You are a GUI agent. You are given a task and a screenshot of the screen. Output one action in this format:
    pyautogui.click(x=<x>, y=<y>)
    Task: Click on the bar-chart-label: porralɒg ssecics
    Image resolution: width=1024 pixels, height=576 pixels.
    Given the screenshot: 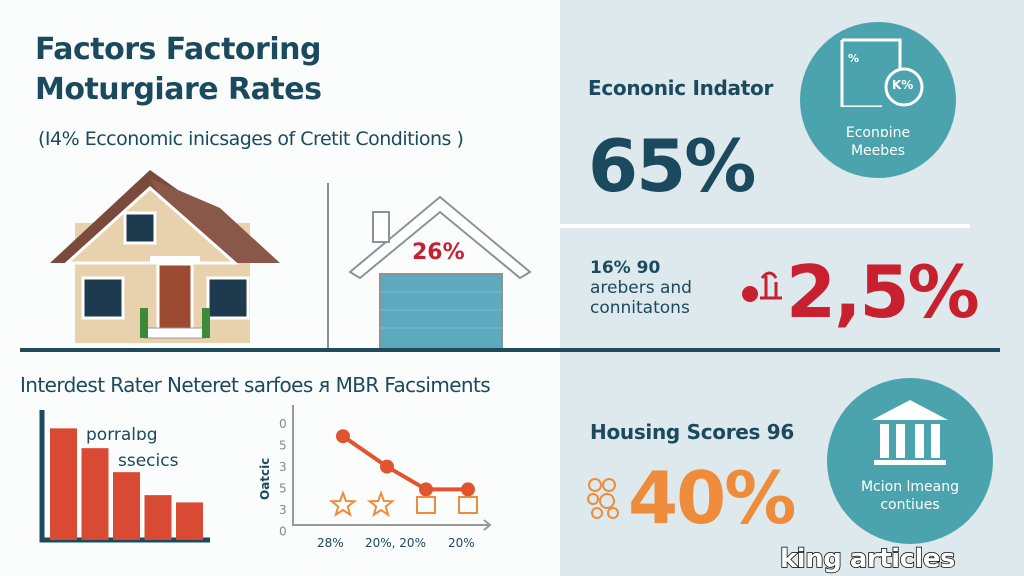 What is the action you would take?
    pyautogui.click(x=132, y=448)
    